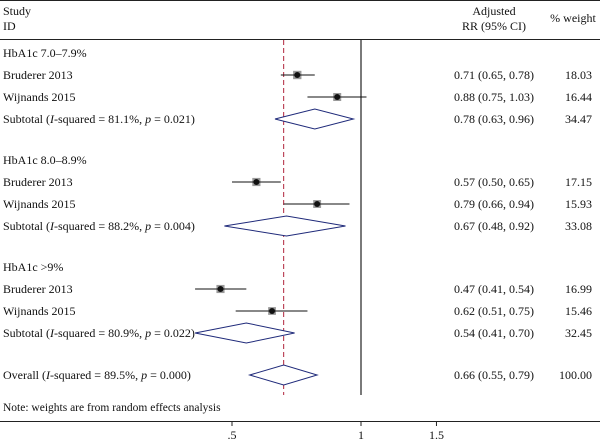  I want to click on x-tick-label: 1, so click(361, 435).